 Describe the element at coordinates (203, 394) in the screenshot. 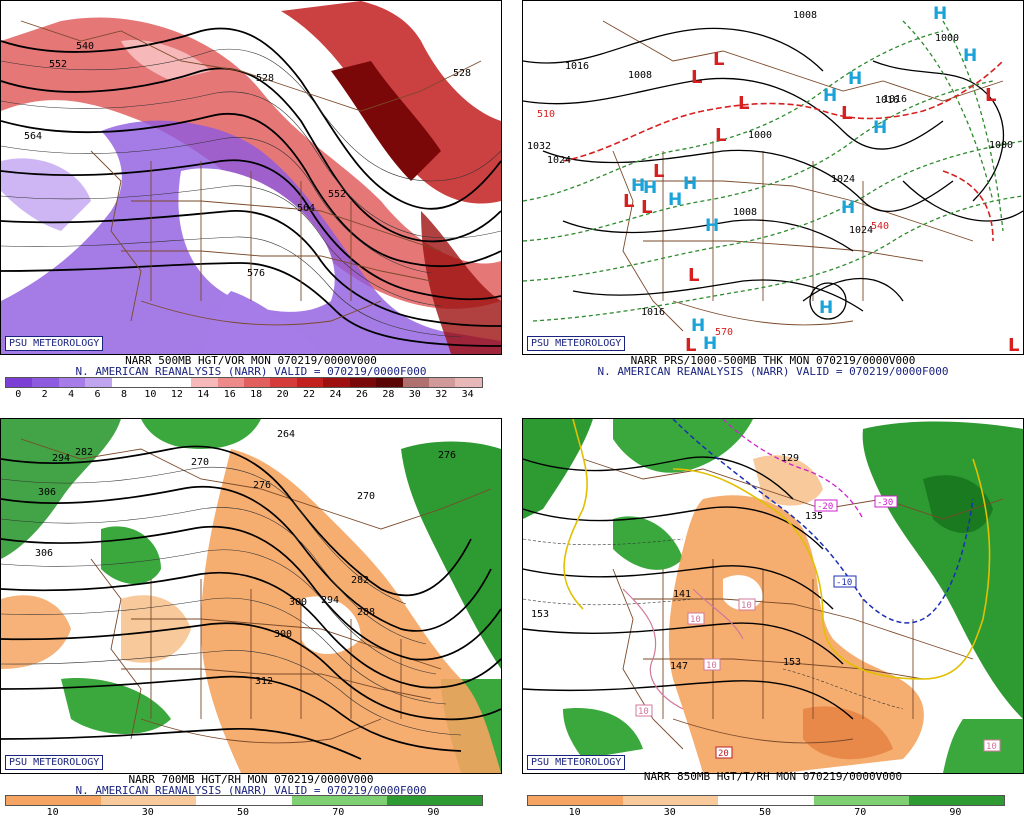

I see `colorbar-tick-label: 14` at that location.